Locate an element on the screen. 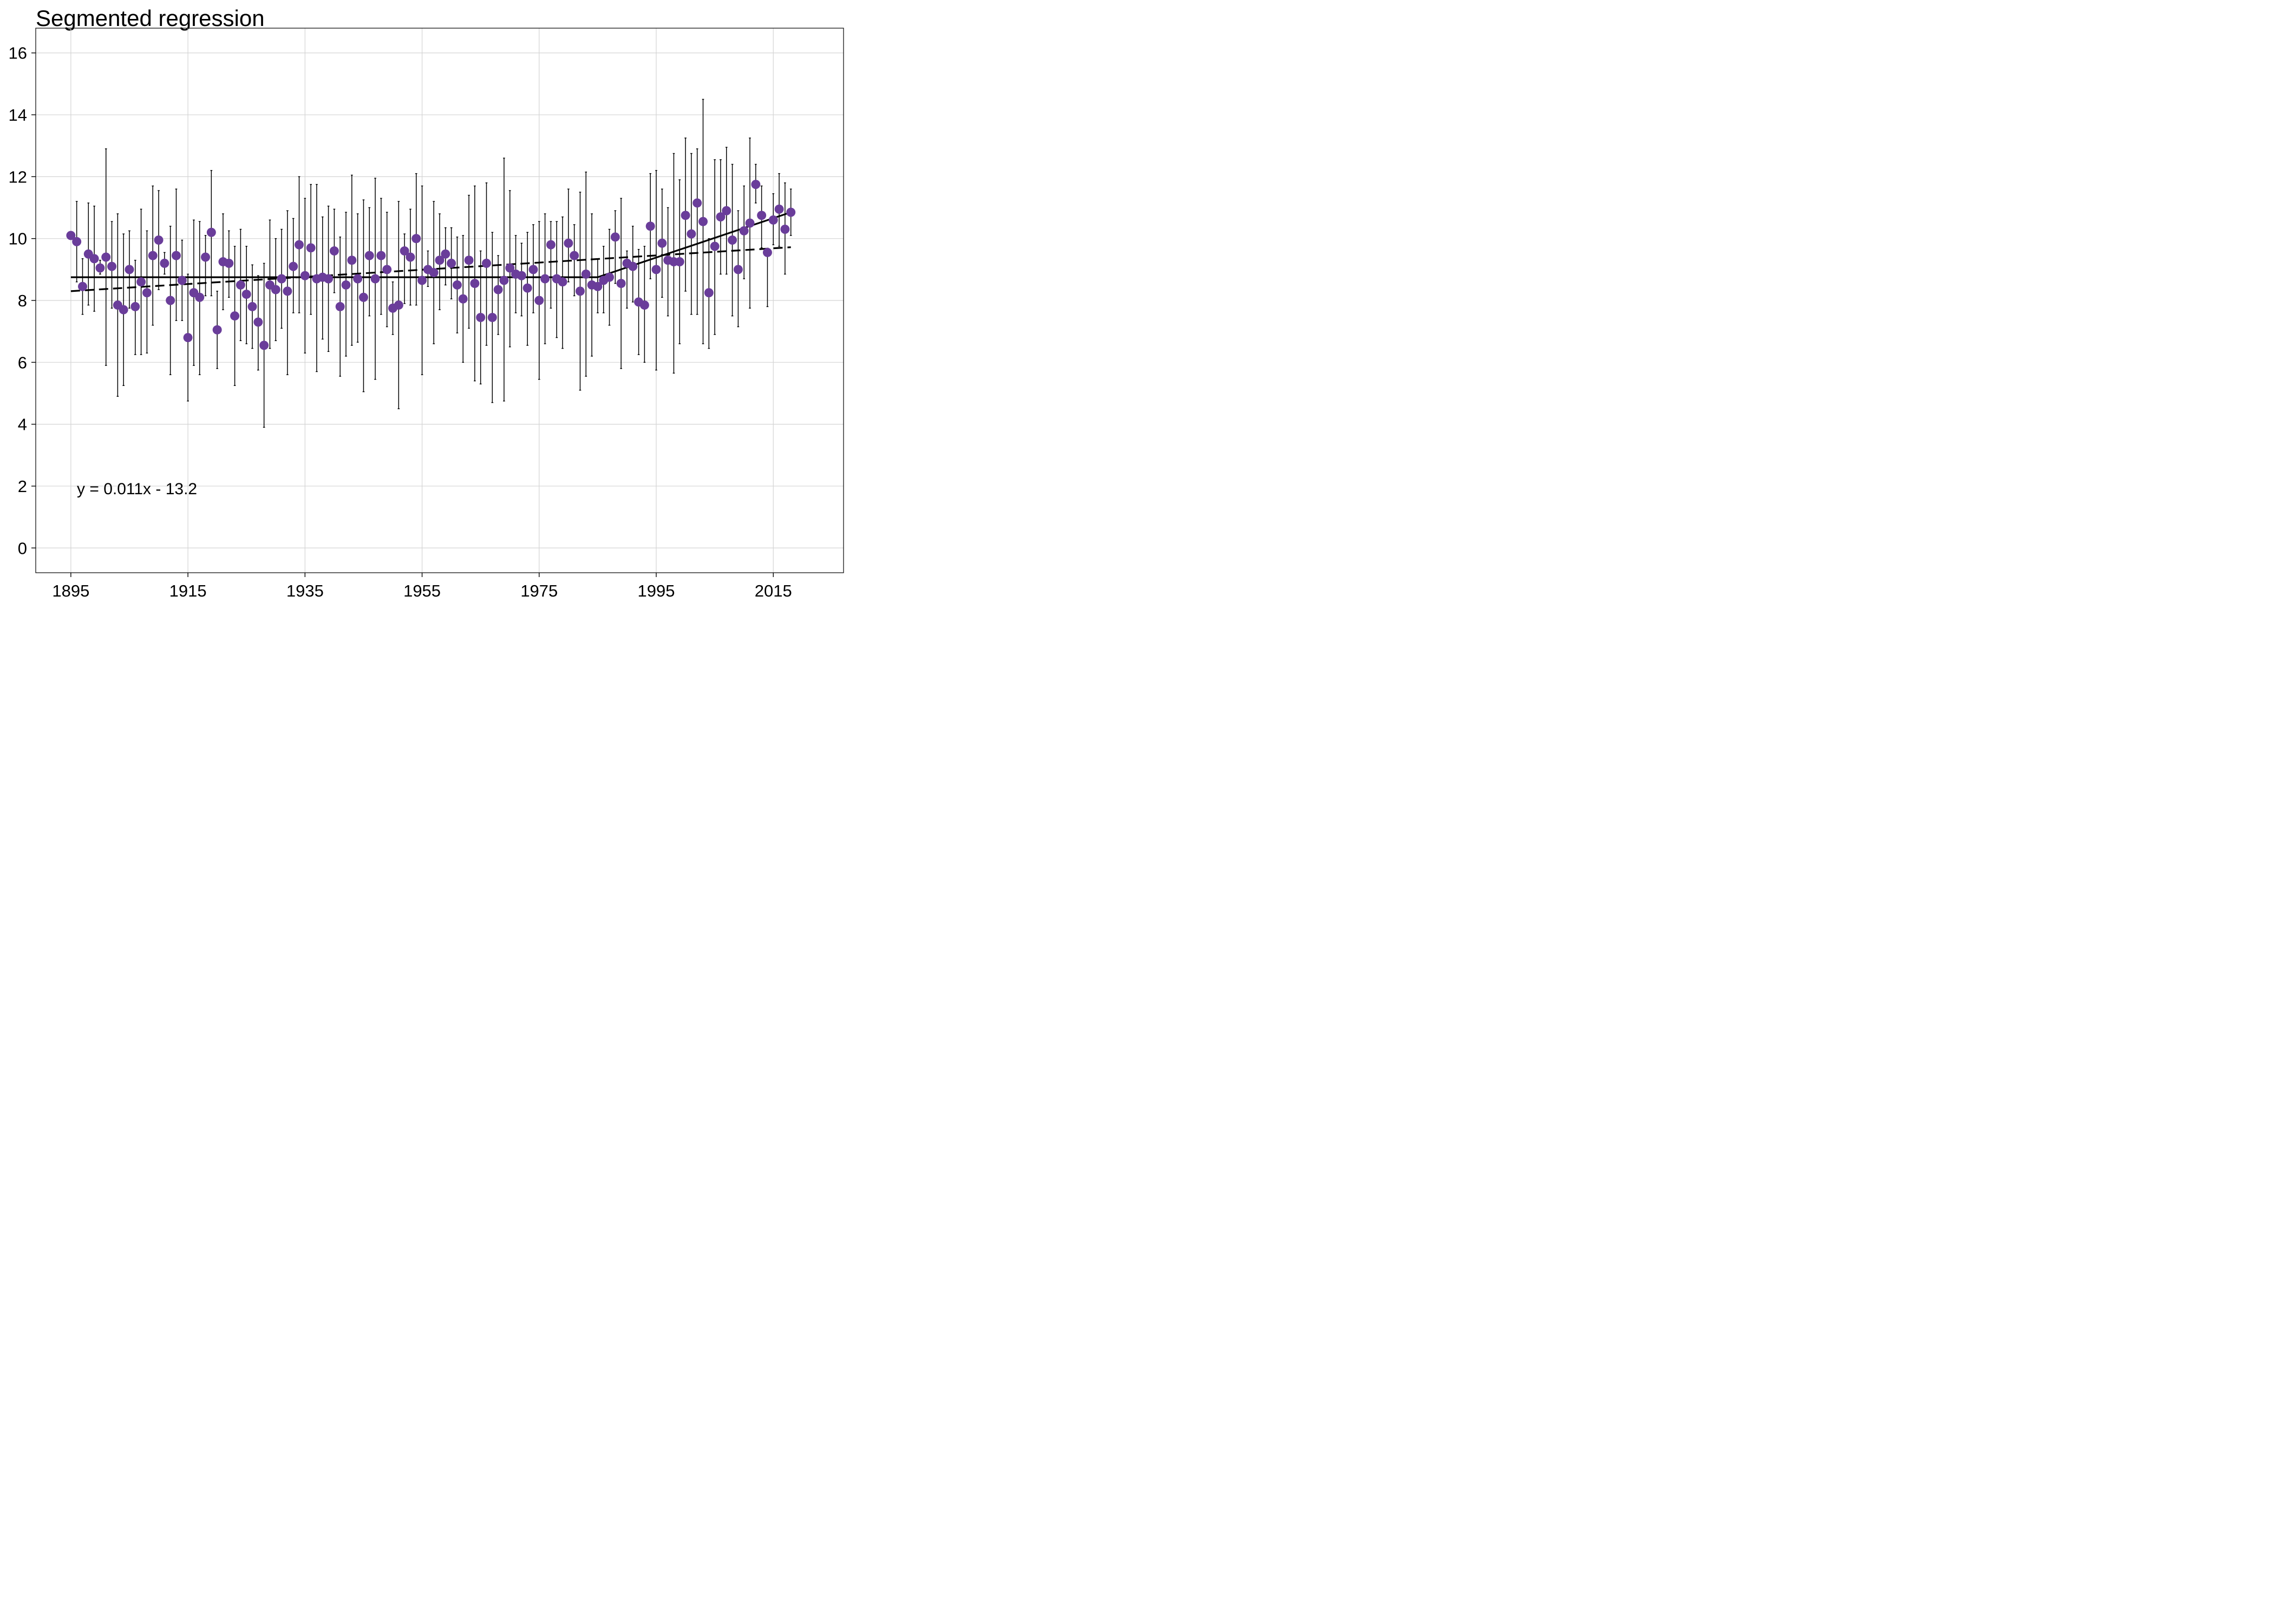  y-tick-label: 16 is located at coordinates (18, 53).